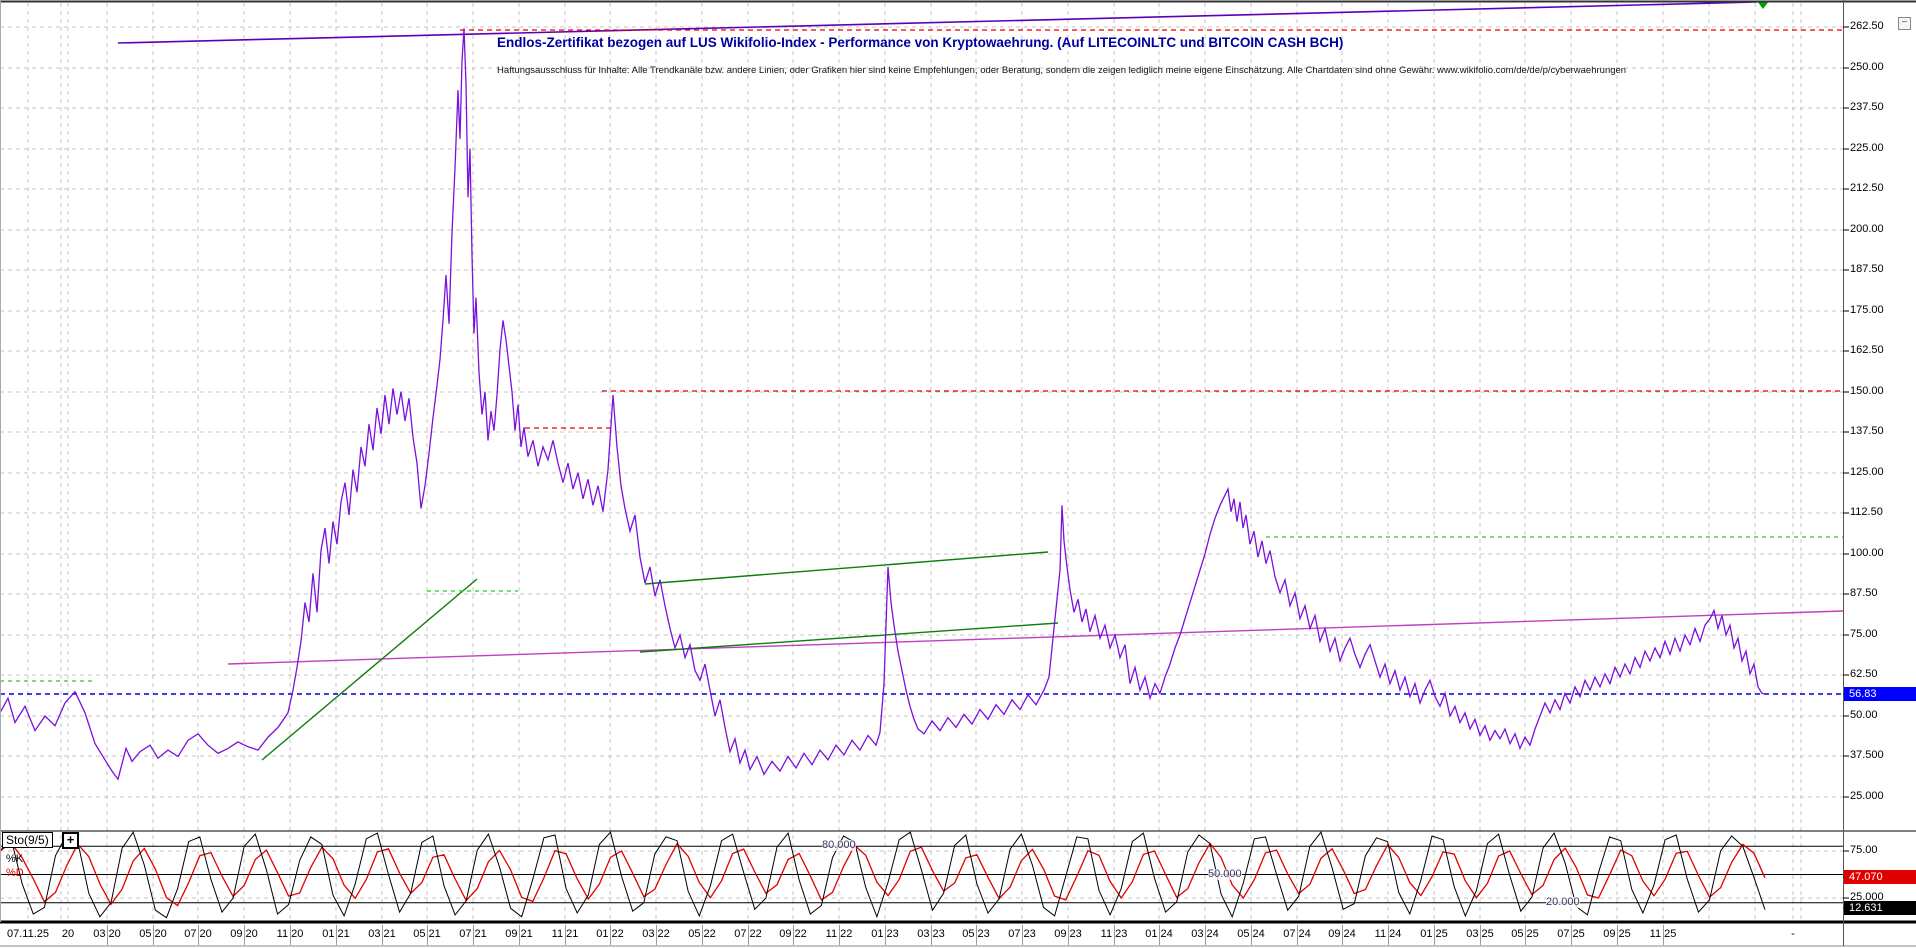  I want to click on y-axis-label: 62.50, so click(1864, 674).